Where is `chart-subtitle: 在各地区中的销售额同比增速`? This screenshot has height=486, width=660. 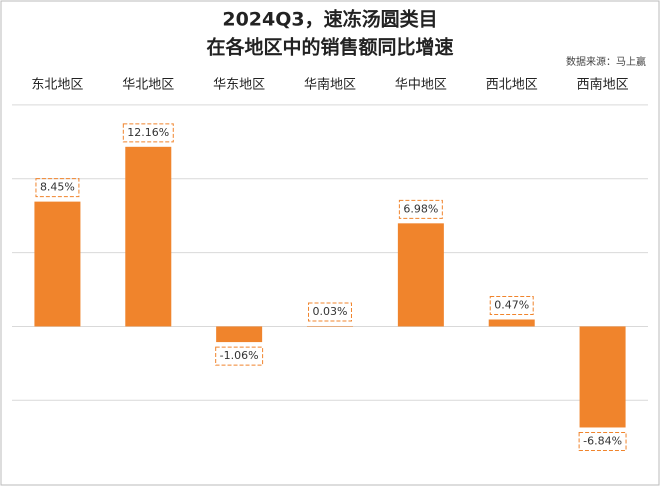
chart-subtitle: 在各地区中的销售额同比增速 is located at coordinates (329, 47).